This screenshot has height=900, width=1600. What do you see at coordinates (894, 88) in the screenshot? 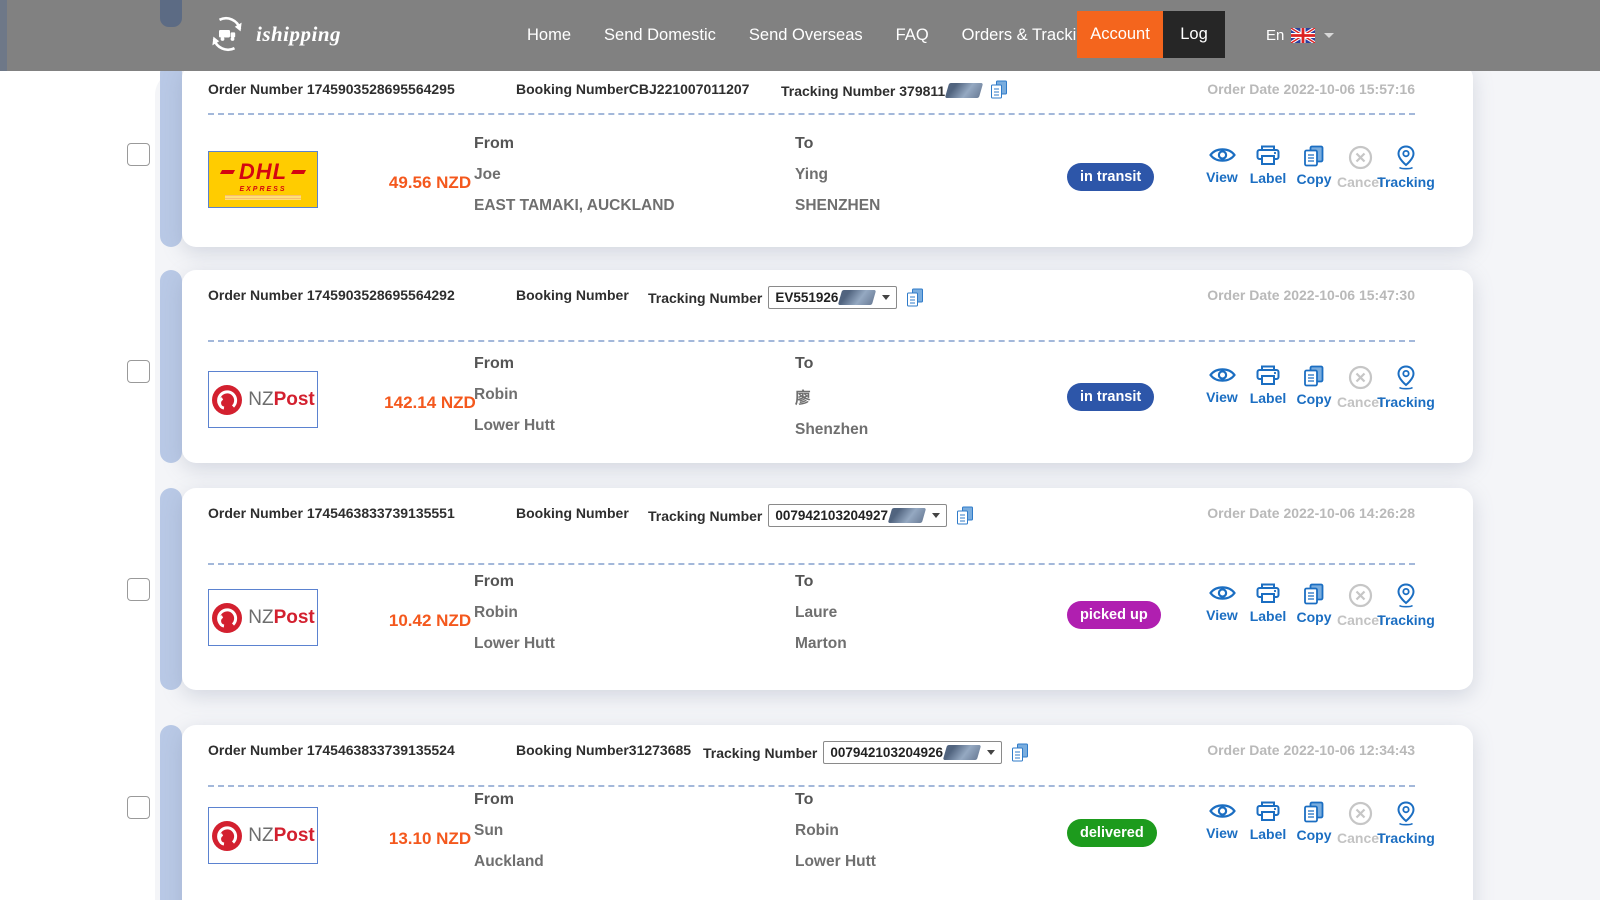
I see `tracking-number: Tracking Number 379811` at bounding box center [894, 88].